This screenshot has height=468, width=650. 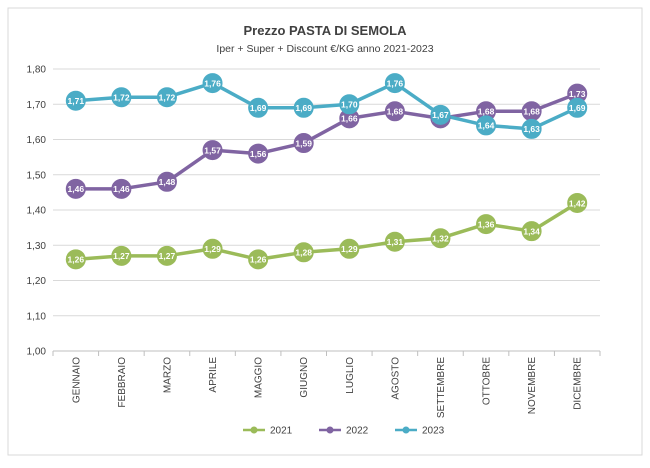 What do you see at coordinates (37, 70) in the screenshot?
I see `y-tick-label: 1,80` at bounding box center [37, 70].